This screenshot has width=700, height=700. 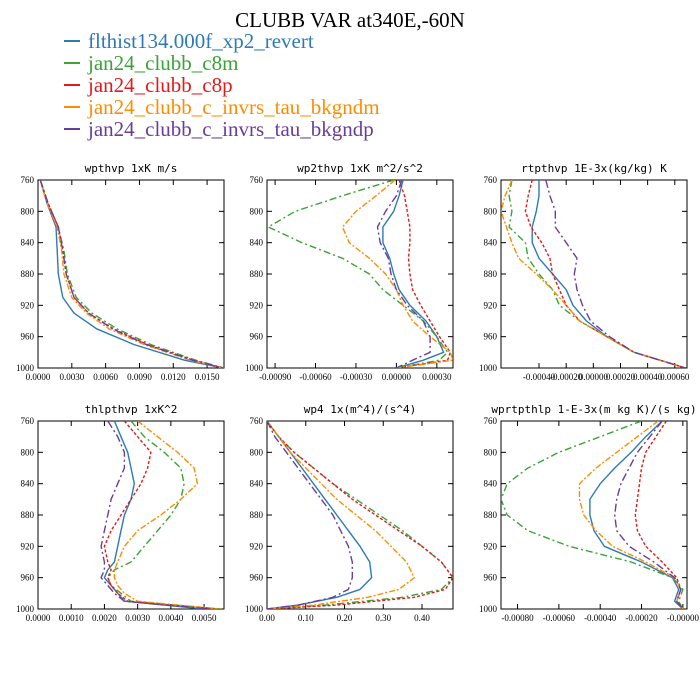 What do you see at coordinates (170, 618) in the screenshot?
I see `x-tick-label: 0.0040` at bounding box center [170, 618].